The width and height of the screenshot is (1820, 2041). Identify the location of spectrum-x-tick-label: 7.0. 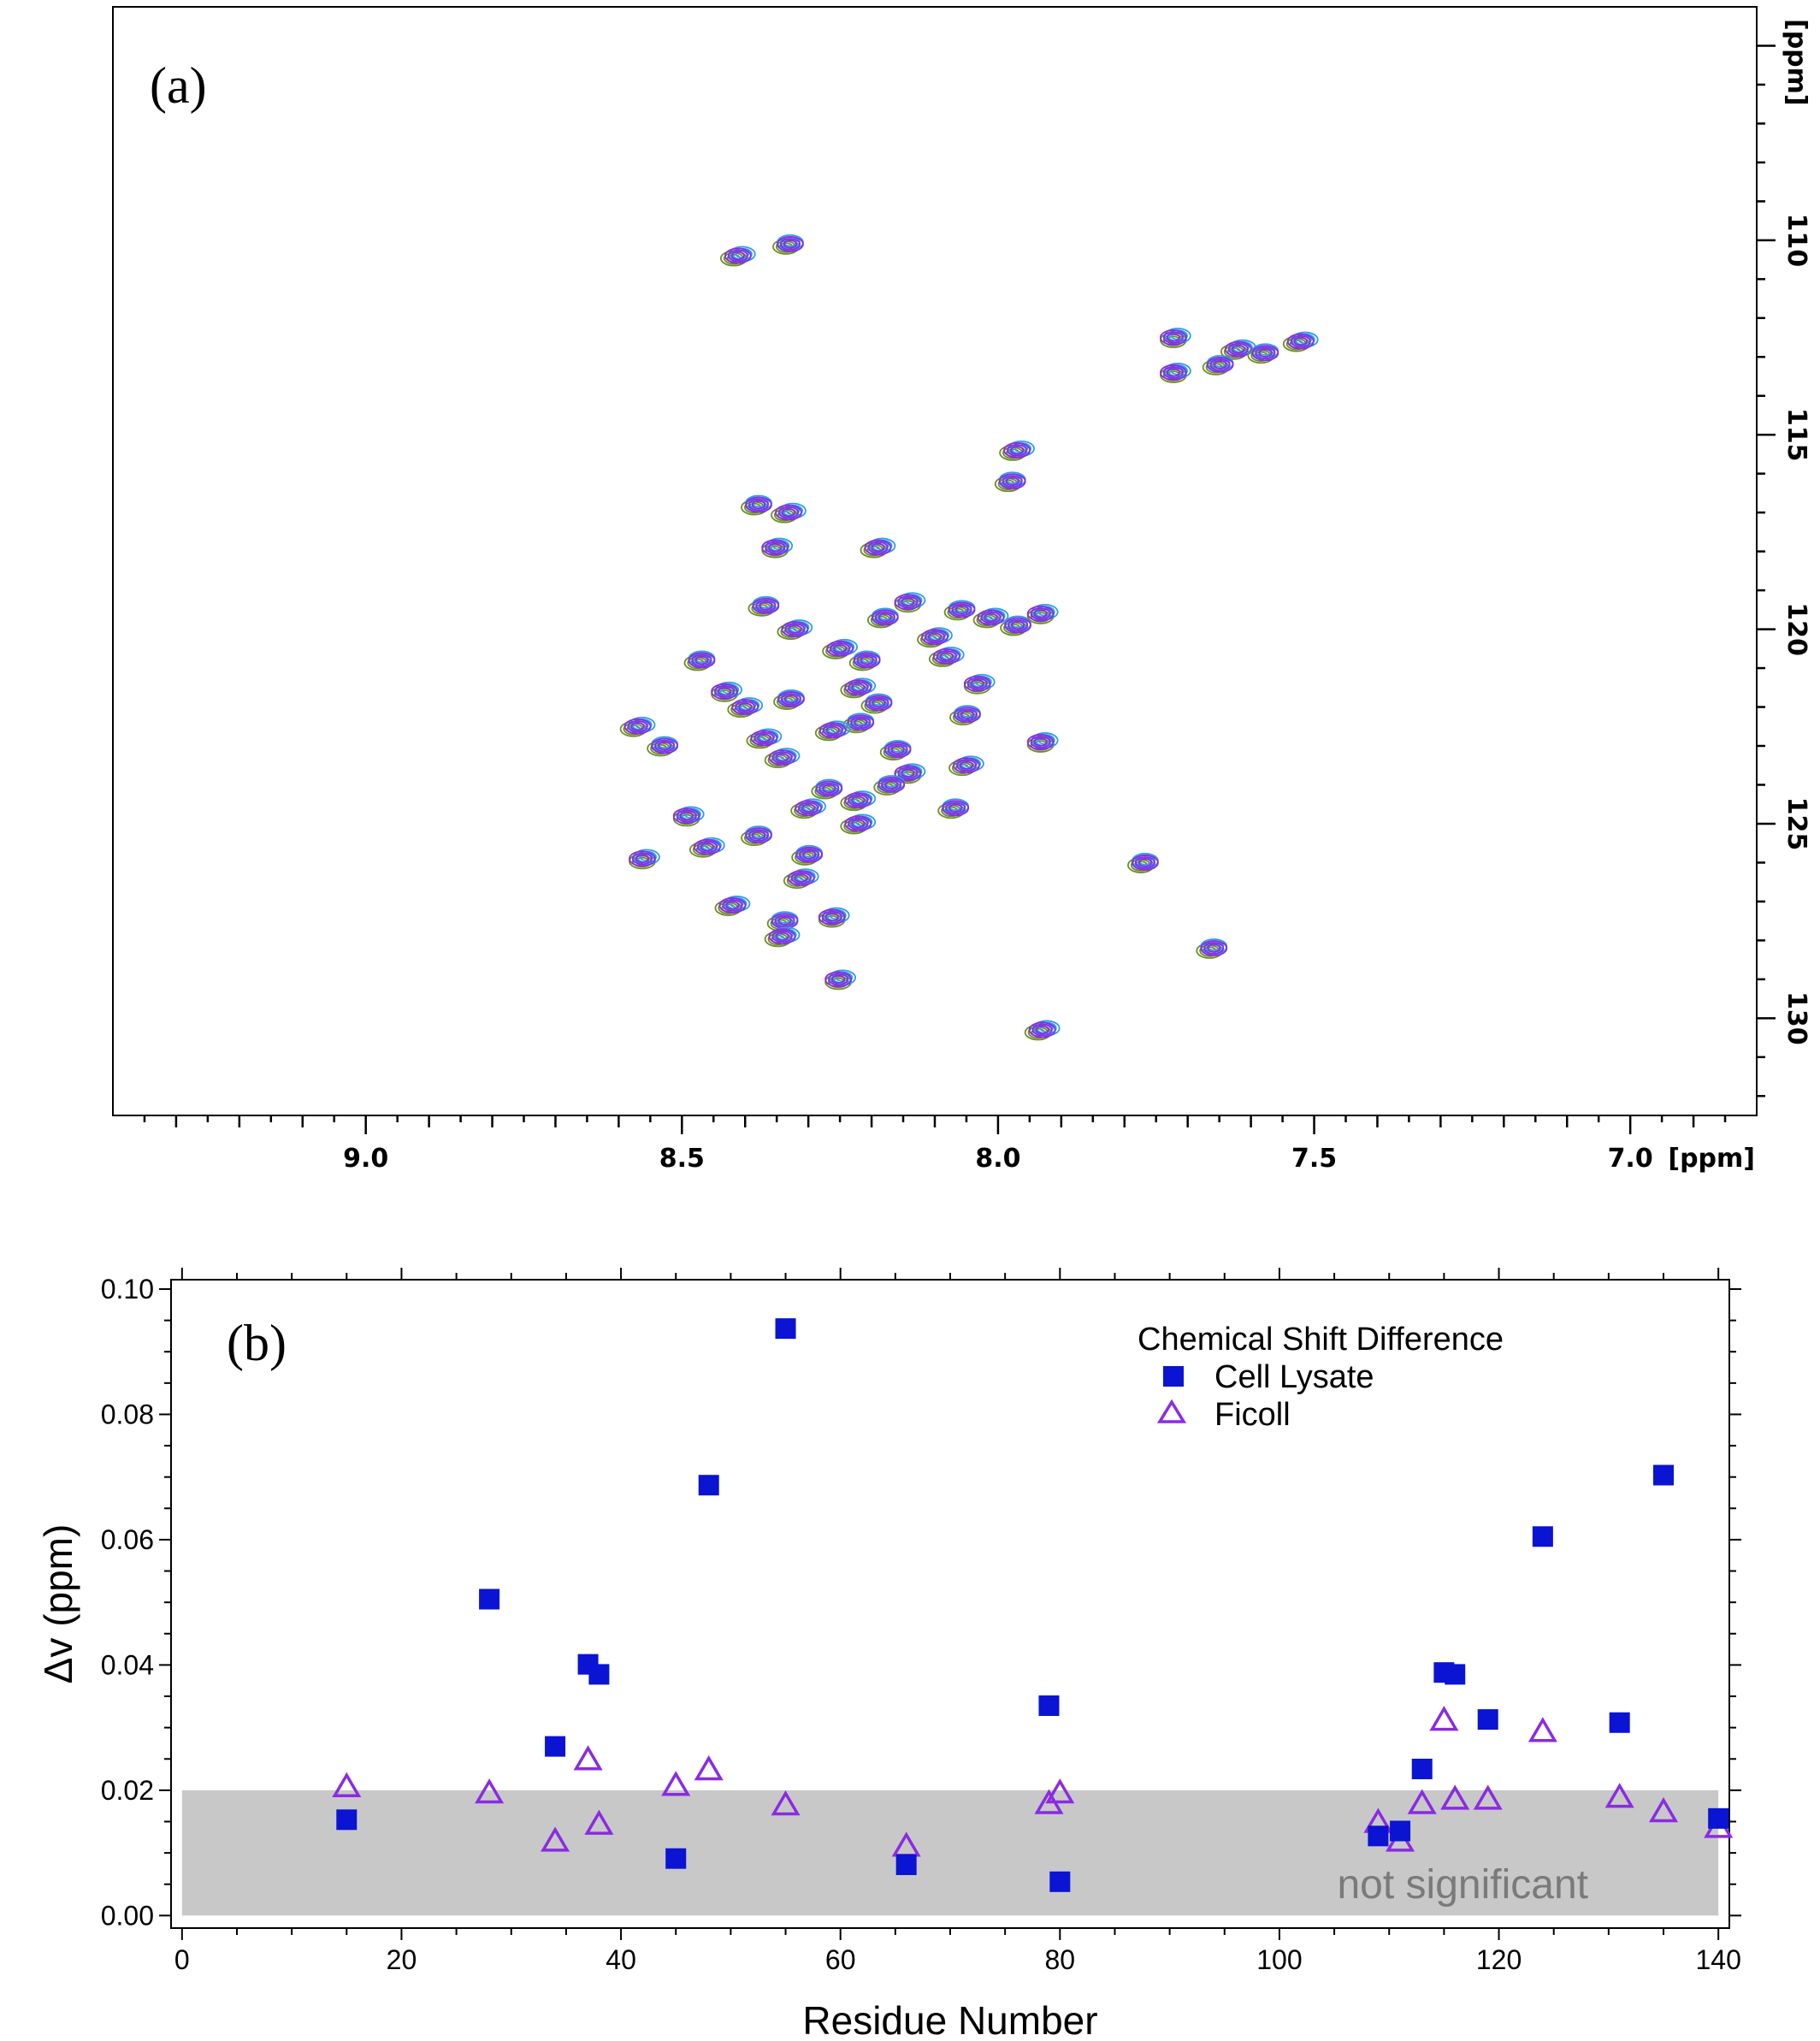
(1630, 1159).